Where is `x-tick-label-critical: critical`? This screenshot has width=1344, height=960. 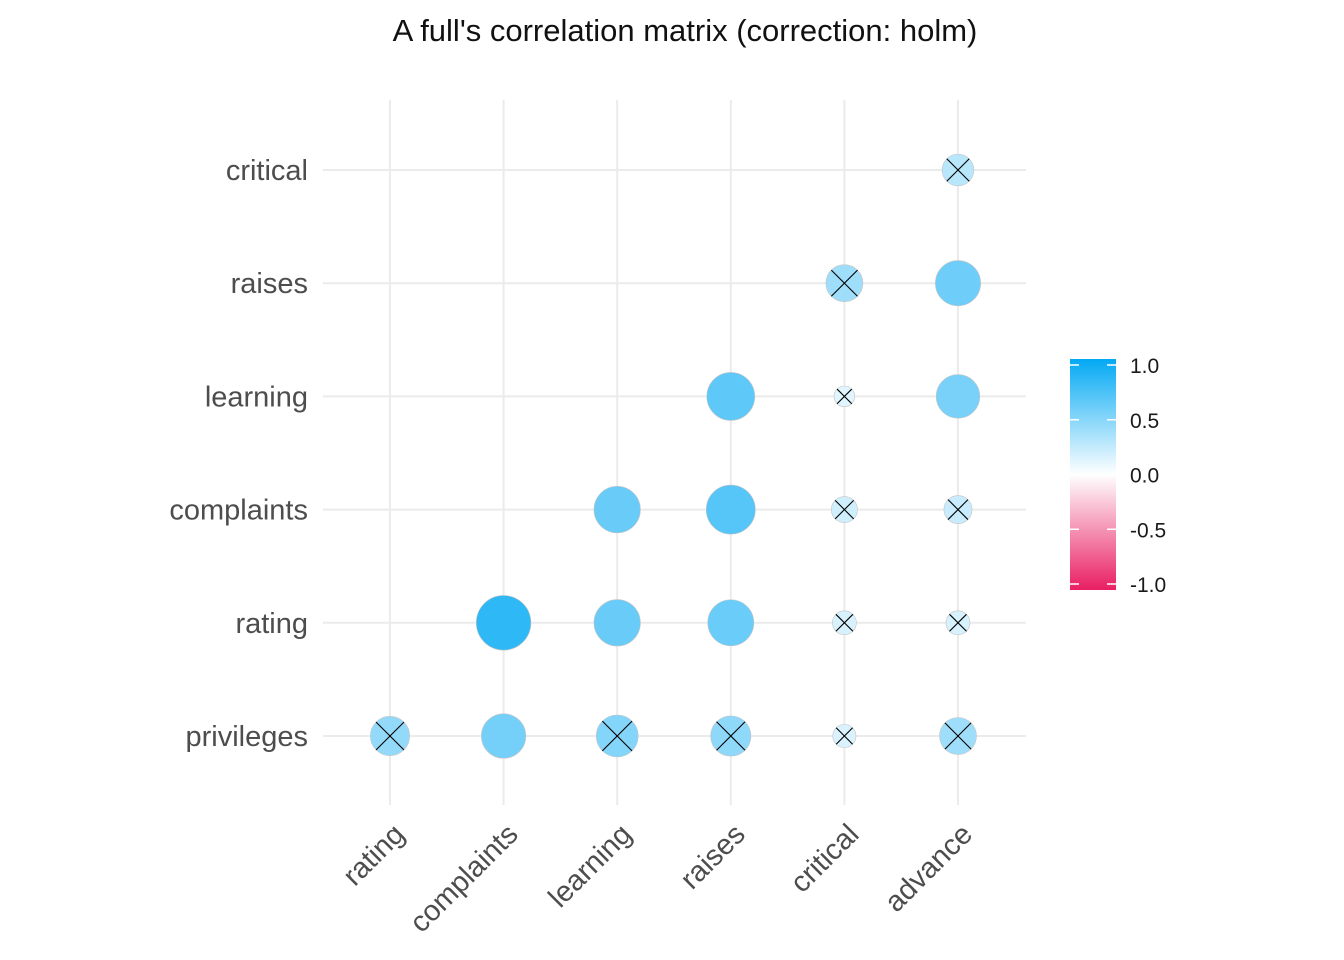
x-tick-label-critical: critical is located at coordinates (825, 858).